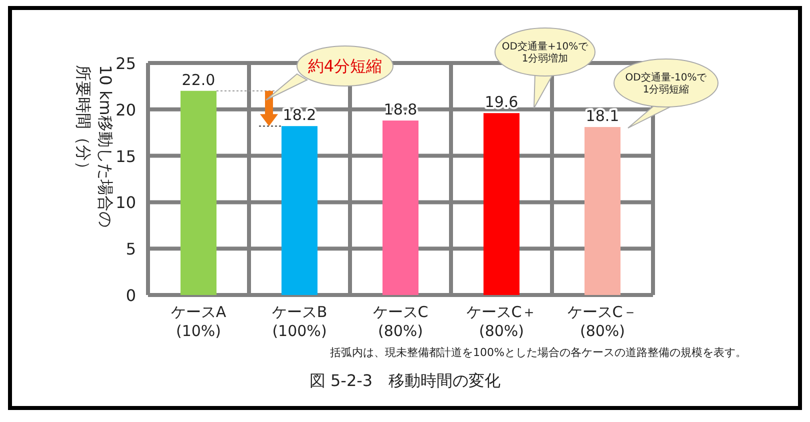 This screenshot has height=422, width=810. Describe the element at coordinates (538, 352) in the screenshot. I see `text: 括弧内は、現未整備都計道を100%とした場合の各ケースの道路整備の規模を表す。` at that location.